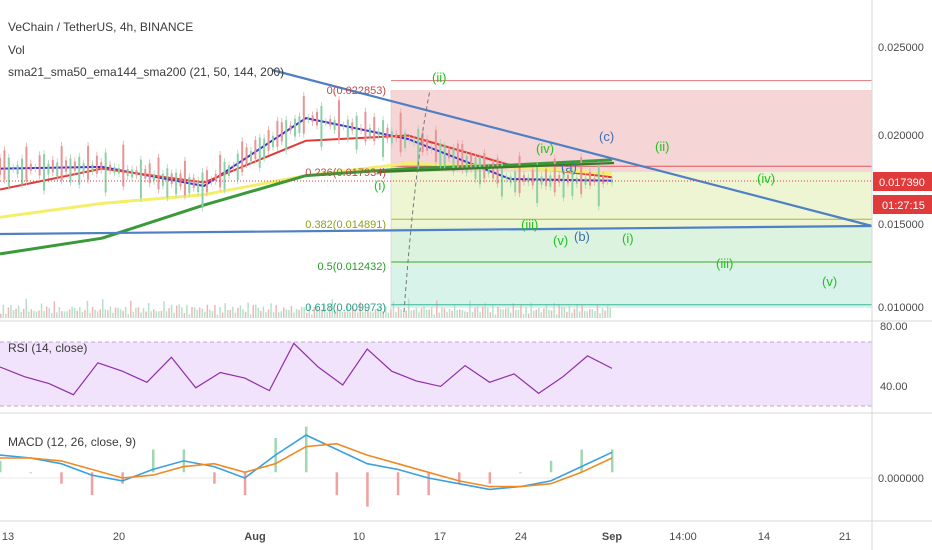 The height and width of the screenshot is (550, 932). Describe the element at coordinates (829, 281) in the screenshot. I see `wave-label: (v)` at that location.